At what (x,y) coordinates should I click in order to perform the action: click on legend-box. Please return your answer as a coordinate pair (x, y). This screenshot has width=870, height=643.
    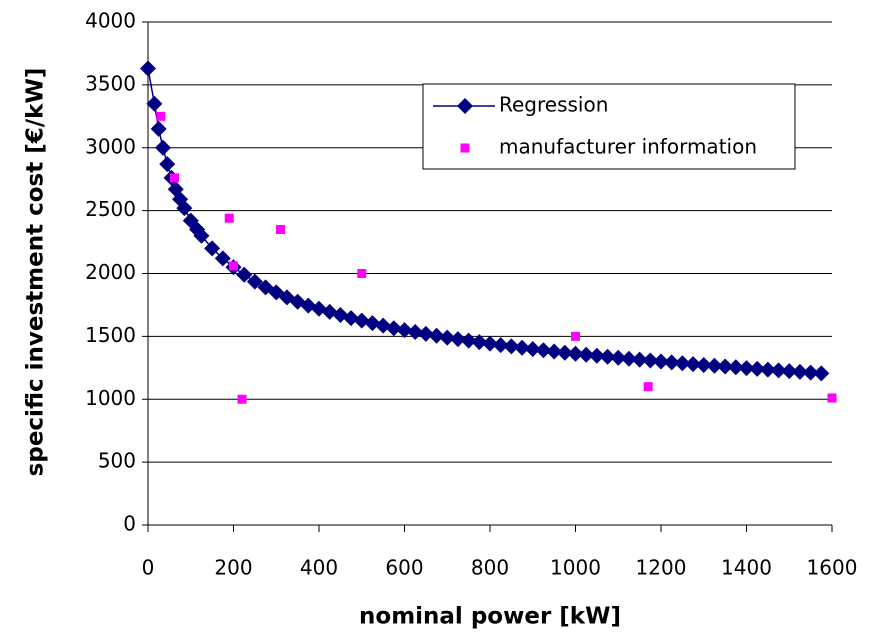
    Looking at the image, I should click on (609, 126).